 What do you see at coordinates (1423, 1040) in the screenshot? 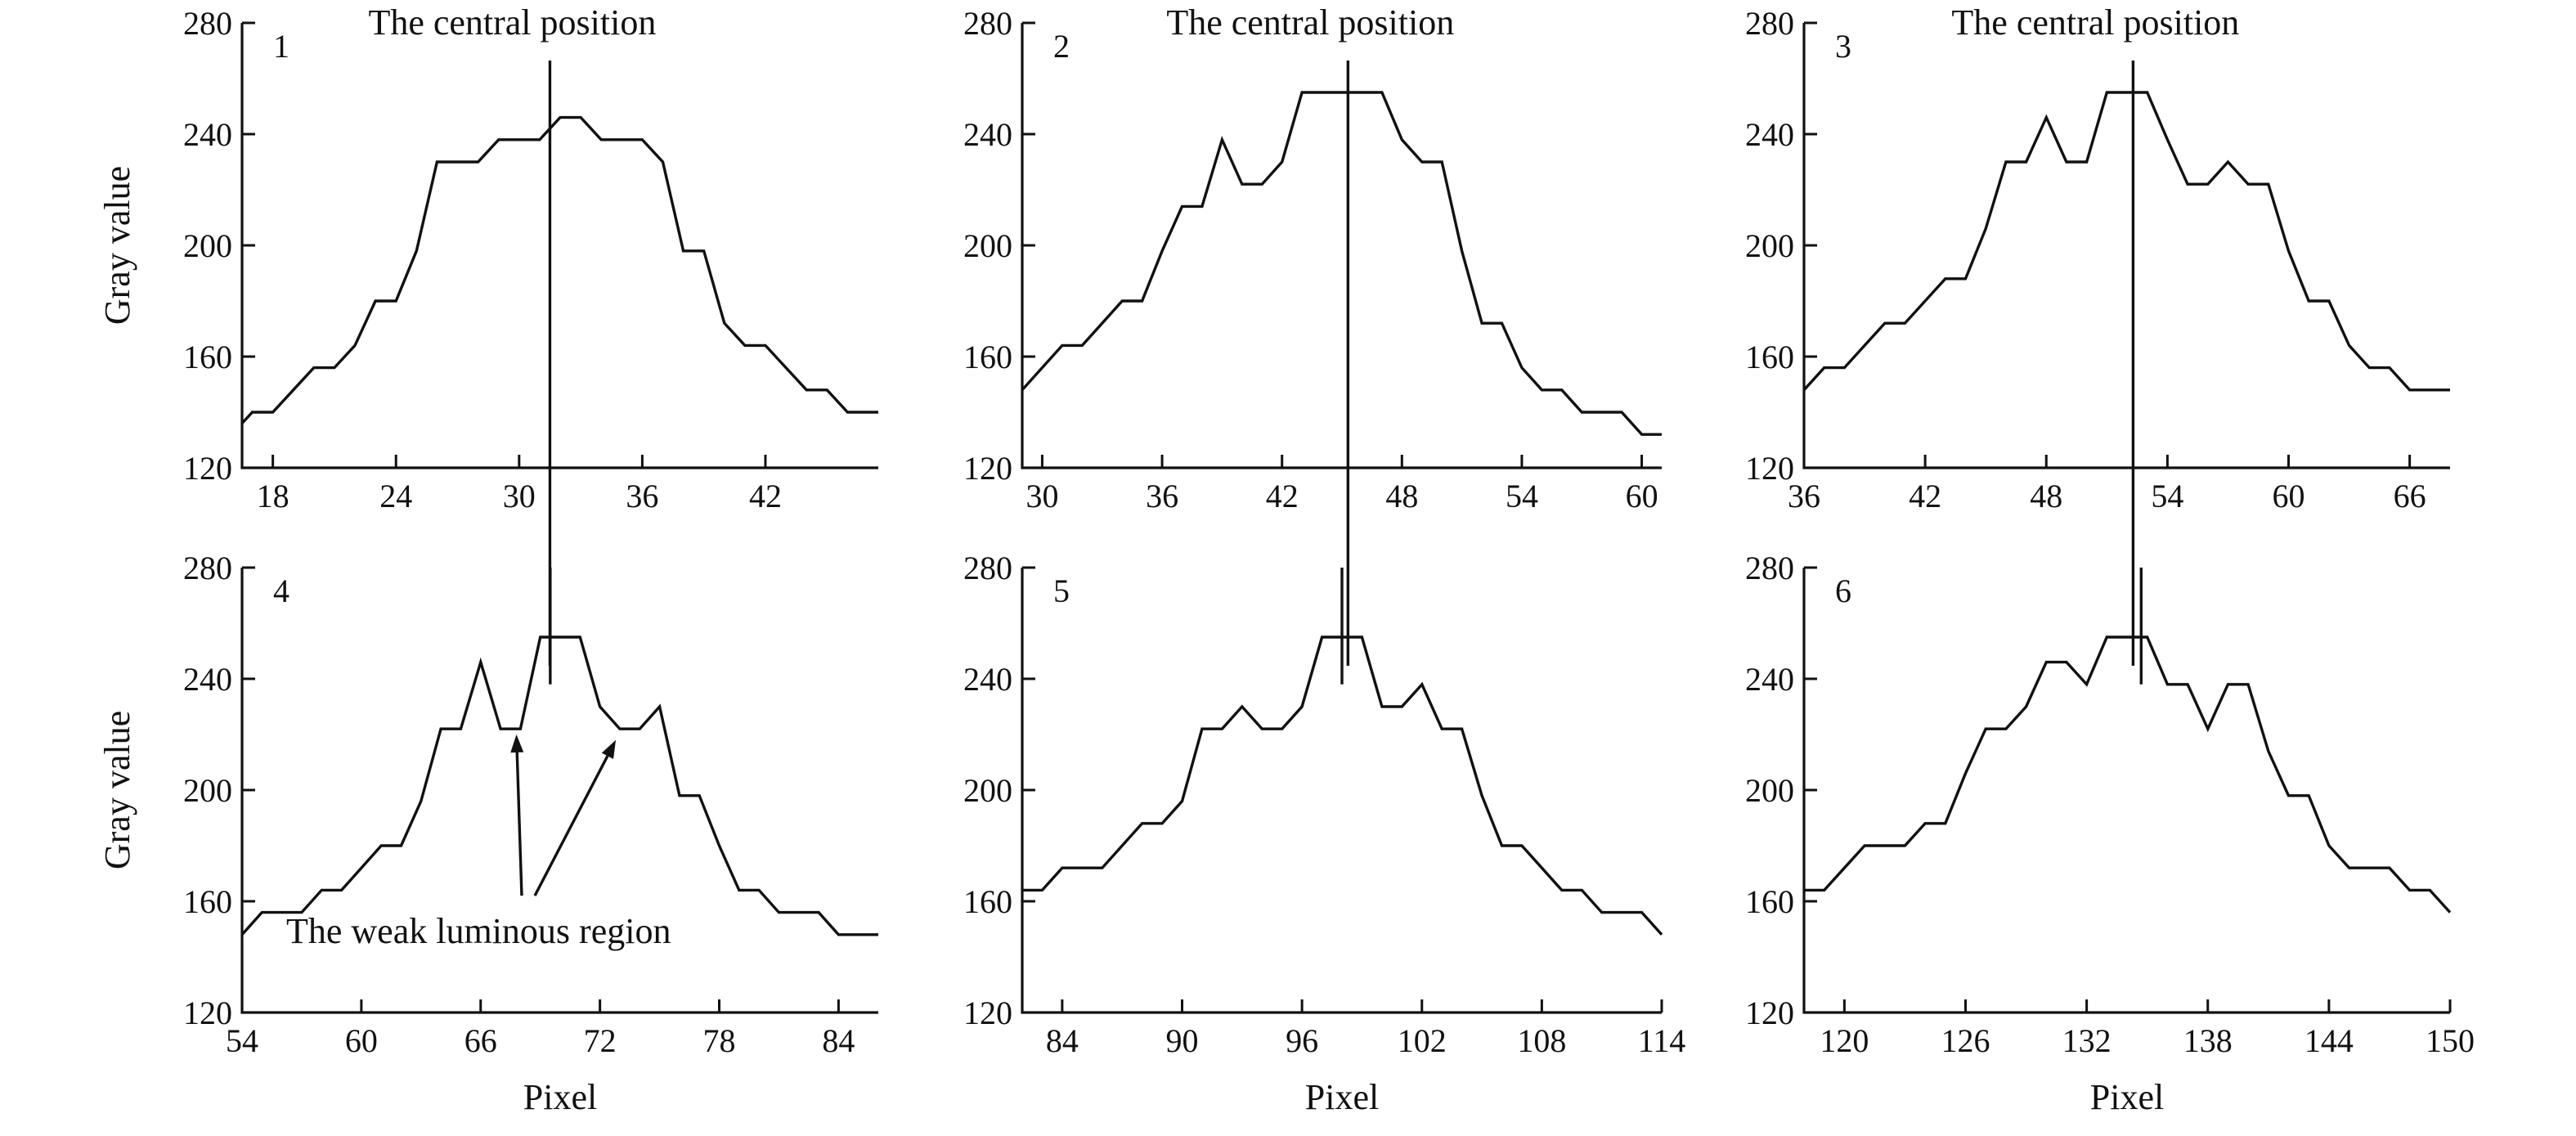
I see `x-tick-label: 102` at bounding box center [1423, 1040].